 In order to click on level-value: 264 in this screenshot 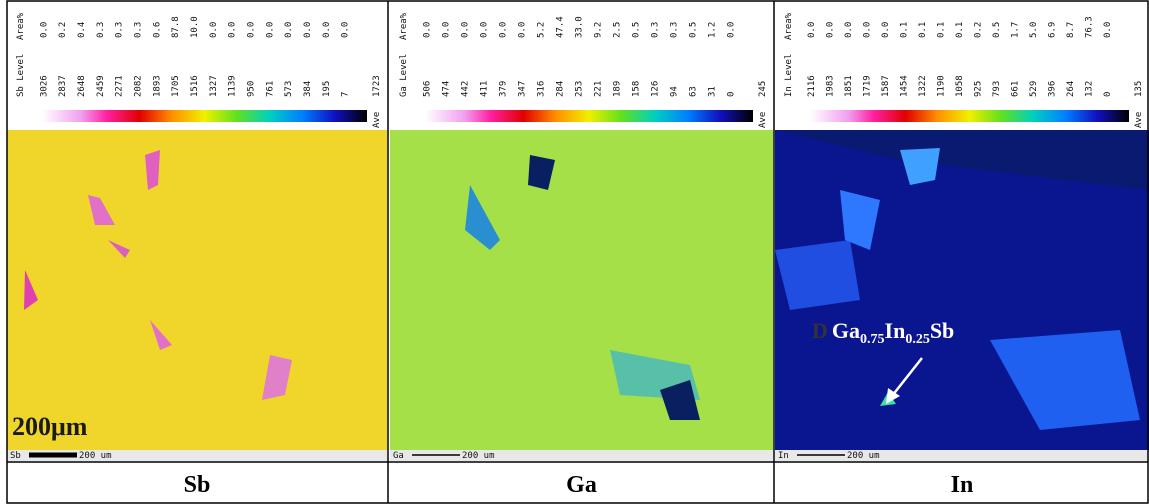, I will do `click(1071, 89)`.